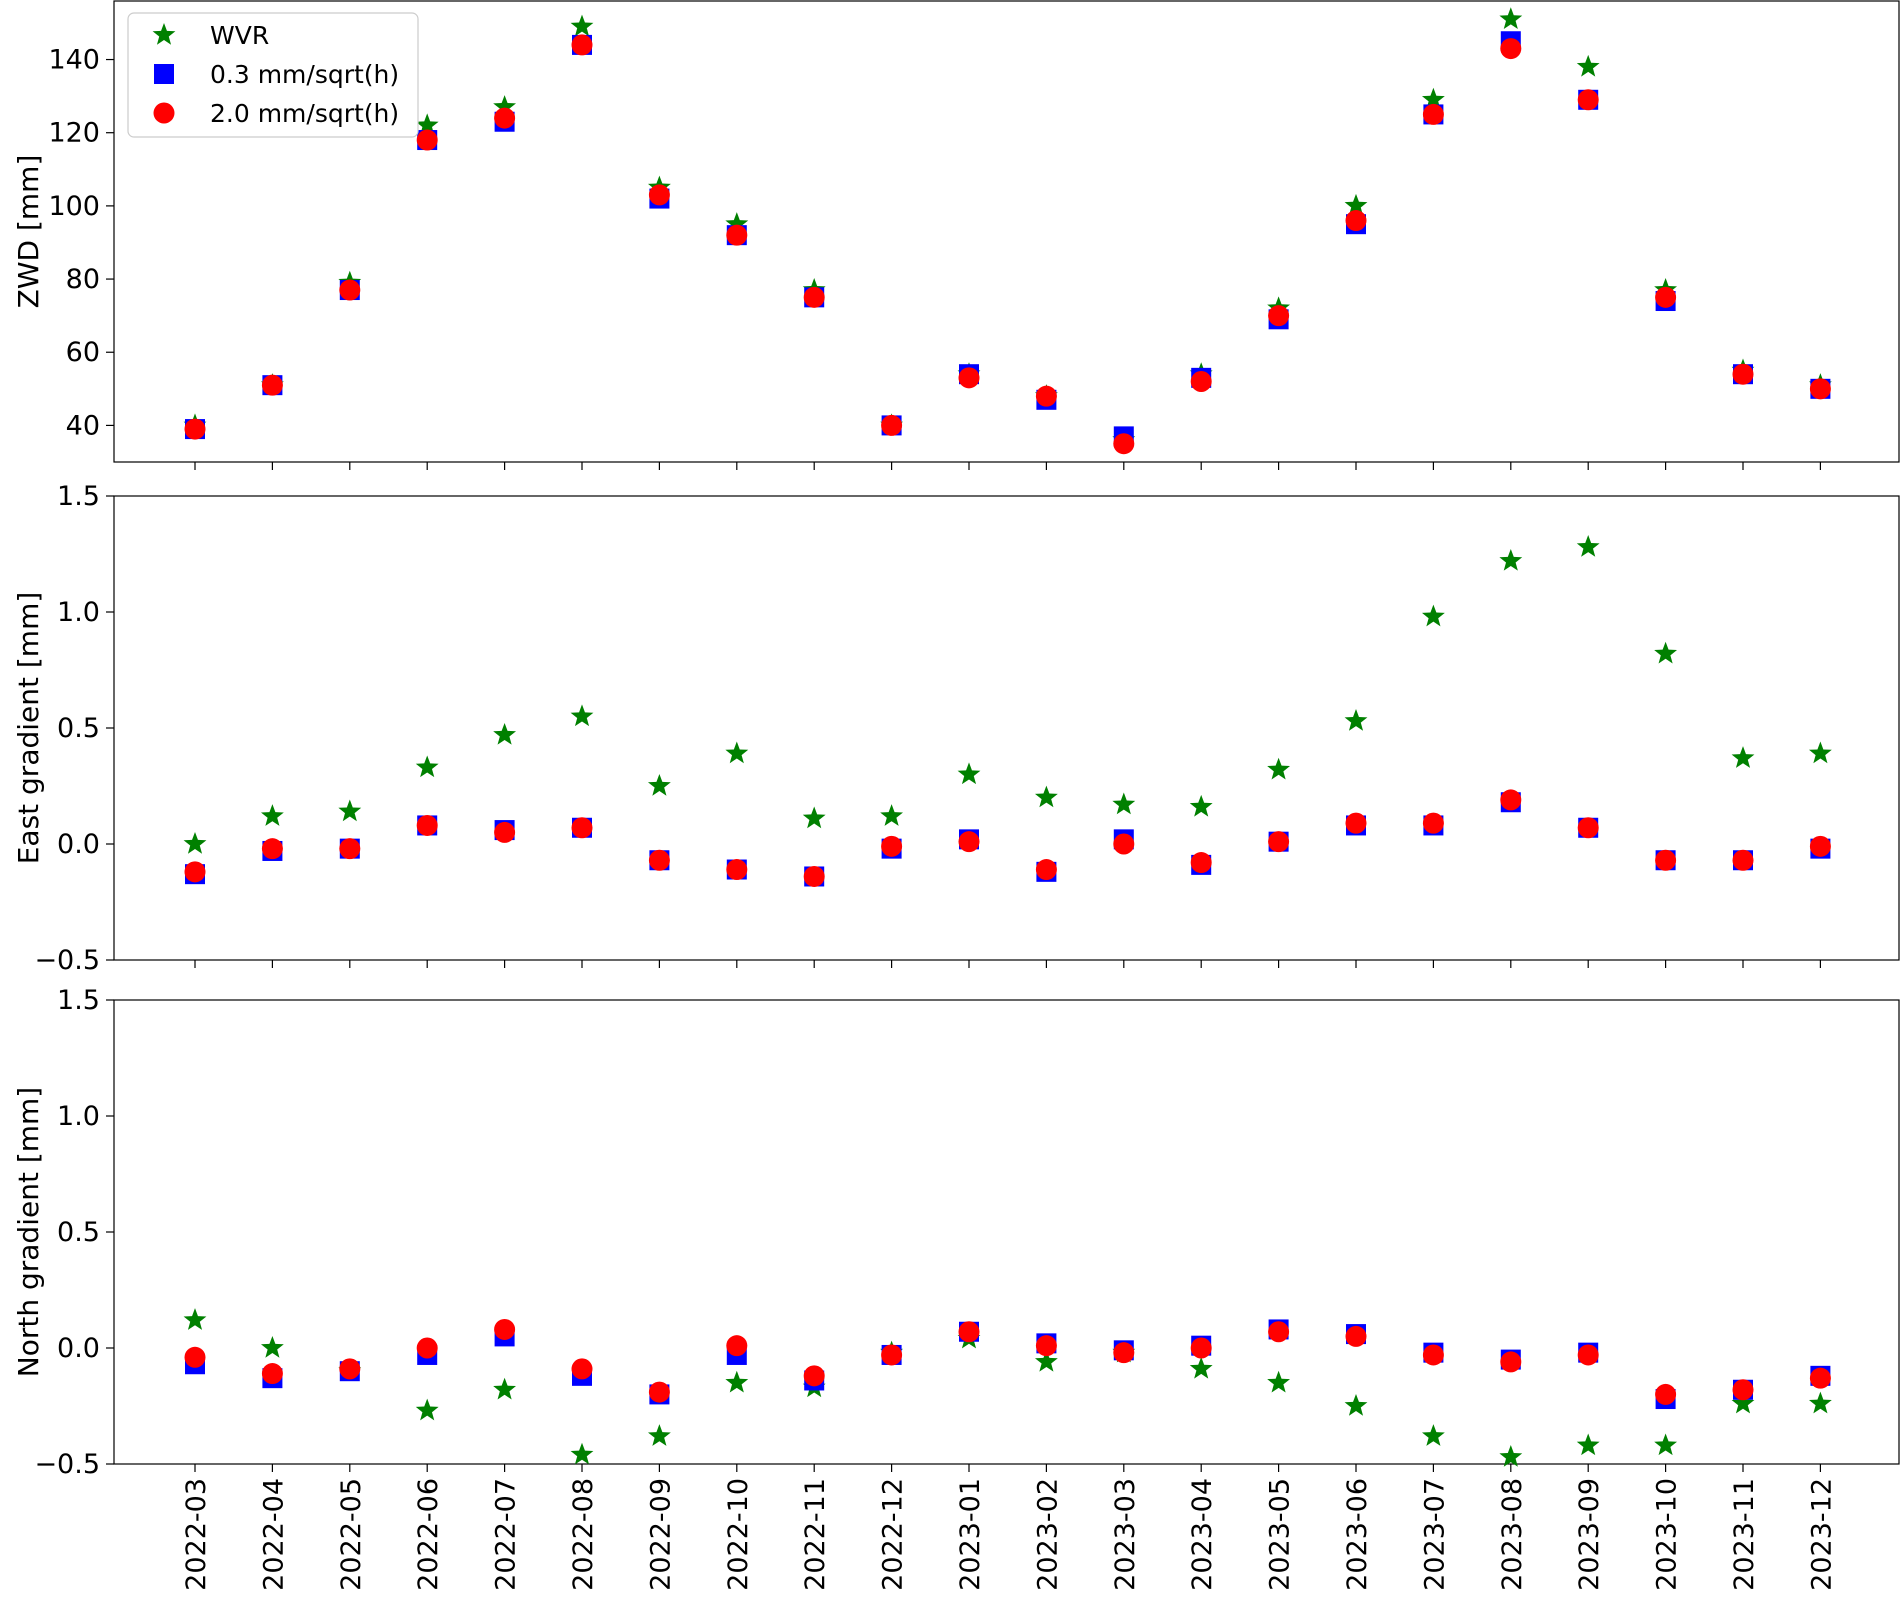 The height and width of the screenshot is (1603, 1901). I want to click on legend-marker-square, so click(164, 74).